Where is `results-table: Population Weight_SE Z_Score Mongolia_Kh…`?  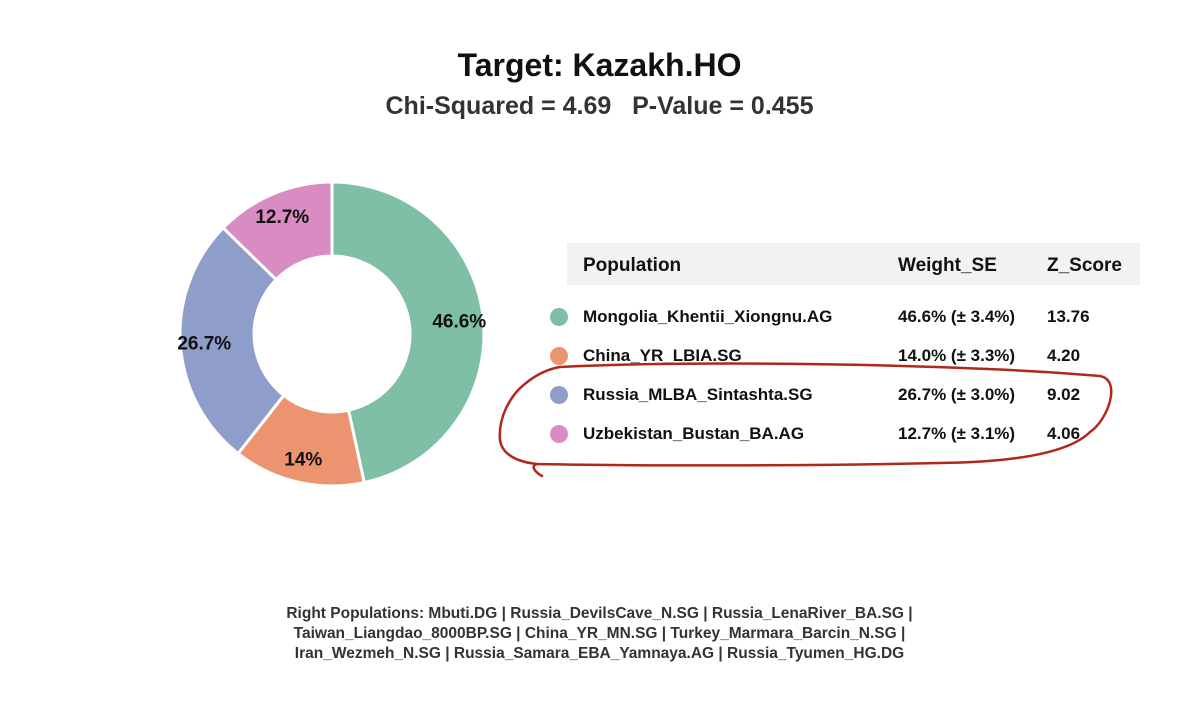
results-table: Population Weight_SE Z_Score Mongolia_Kh… is located at coordinates (843, 348).